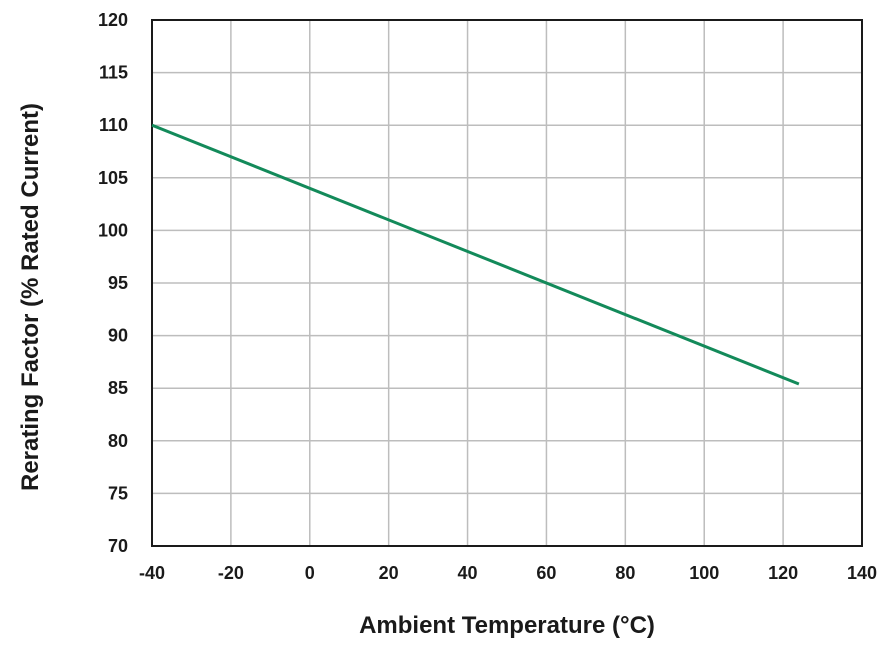 The width and height of the screenshot is (882, 647). What do you see at coordinates (625, 573) in the screenshot?
I see `x-tick-label: 80` at bounding box center [625, 573].